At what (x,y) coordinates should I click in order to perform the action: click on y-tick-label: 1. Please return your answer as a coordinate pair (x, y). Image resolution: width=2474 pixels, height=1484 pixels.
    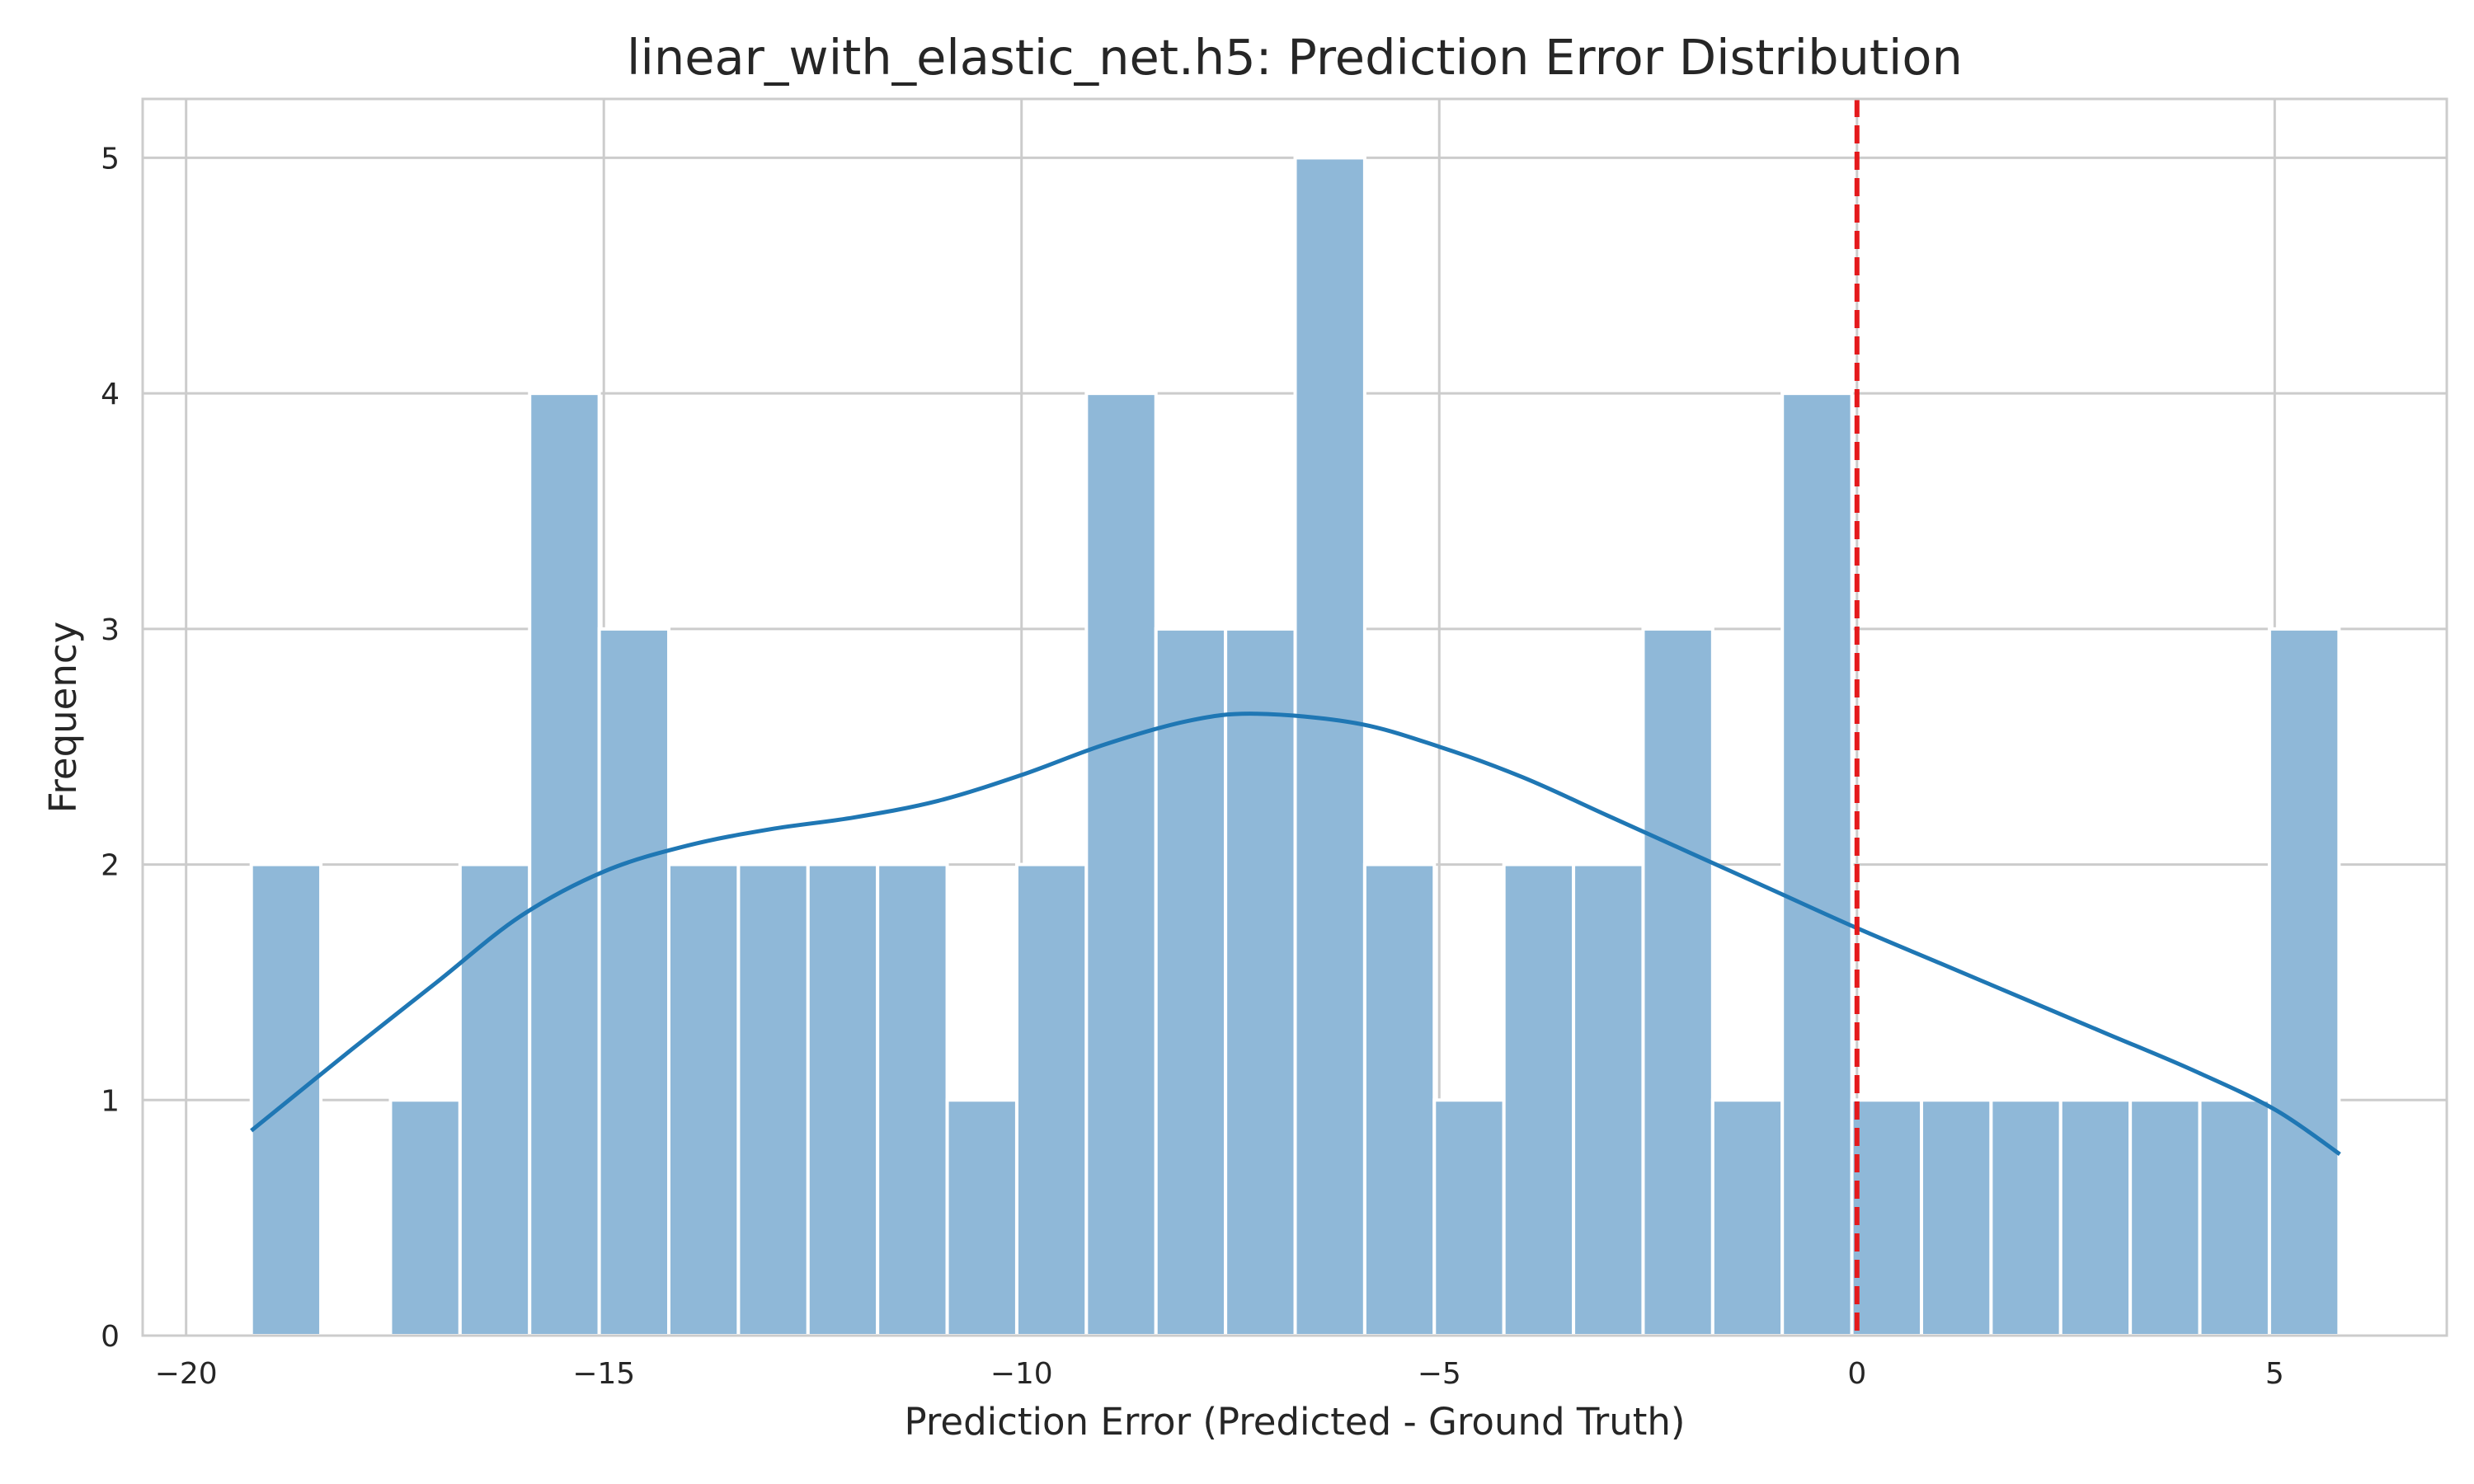
    Looking at the image, I should click on (110, 1101).